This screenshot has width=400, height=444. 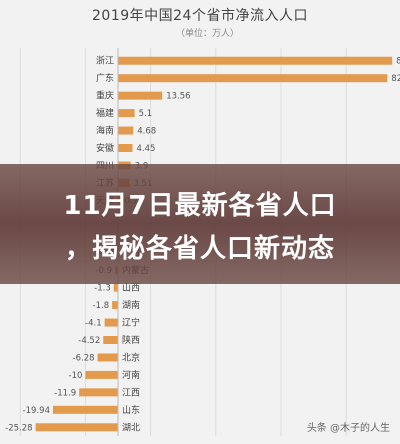 I want to click on bar-浙江, so click(x=255, y=60).